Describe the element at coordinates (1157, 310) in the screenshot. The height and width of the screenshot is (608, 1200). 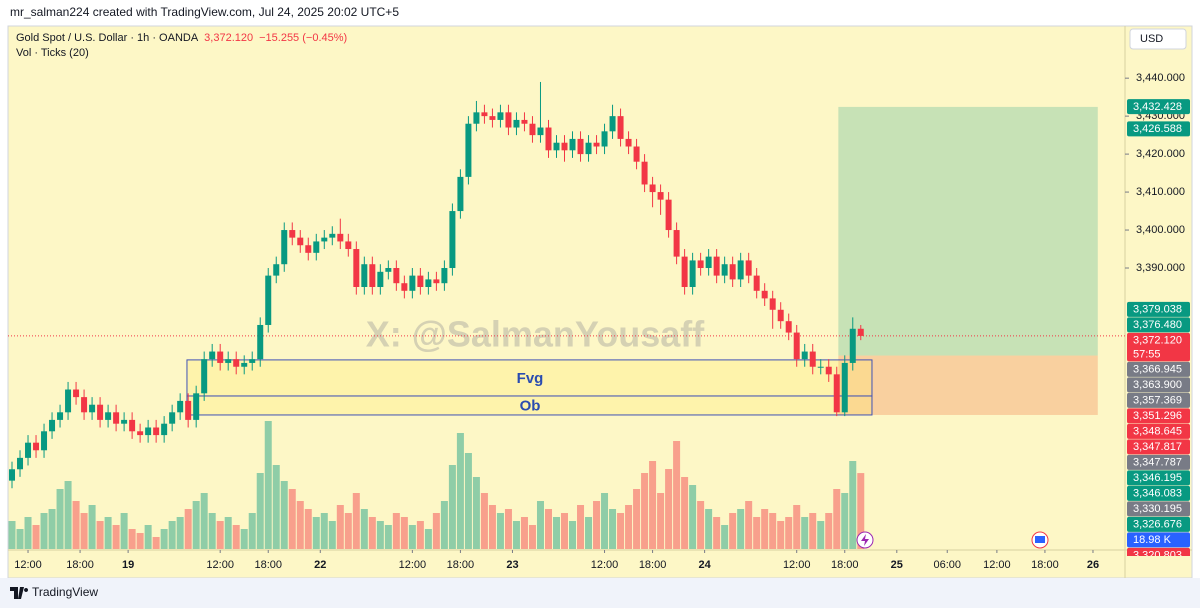
I see `price-label: 3,379.038` at that location.